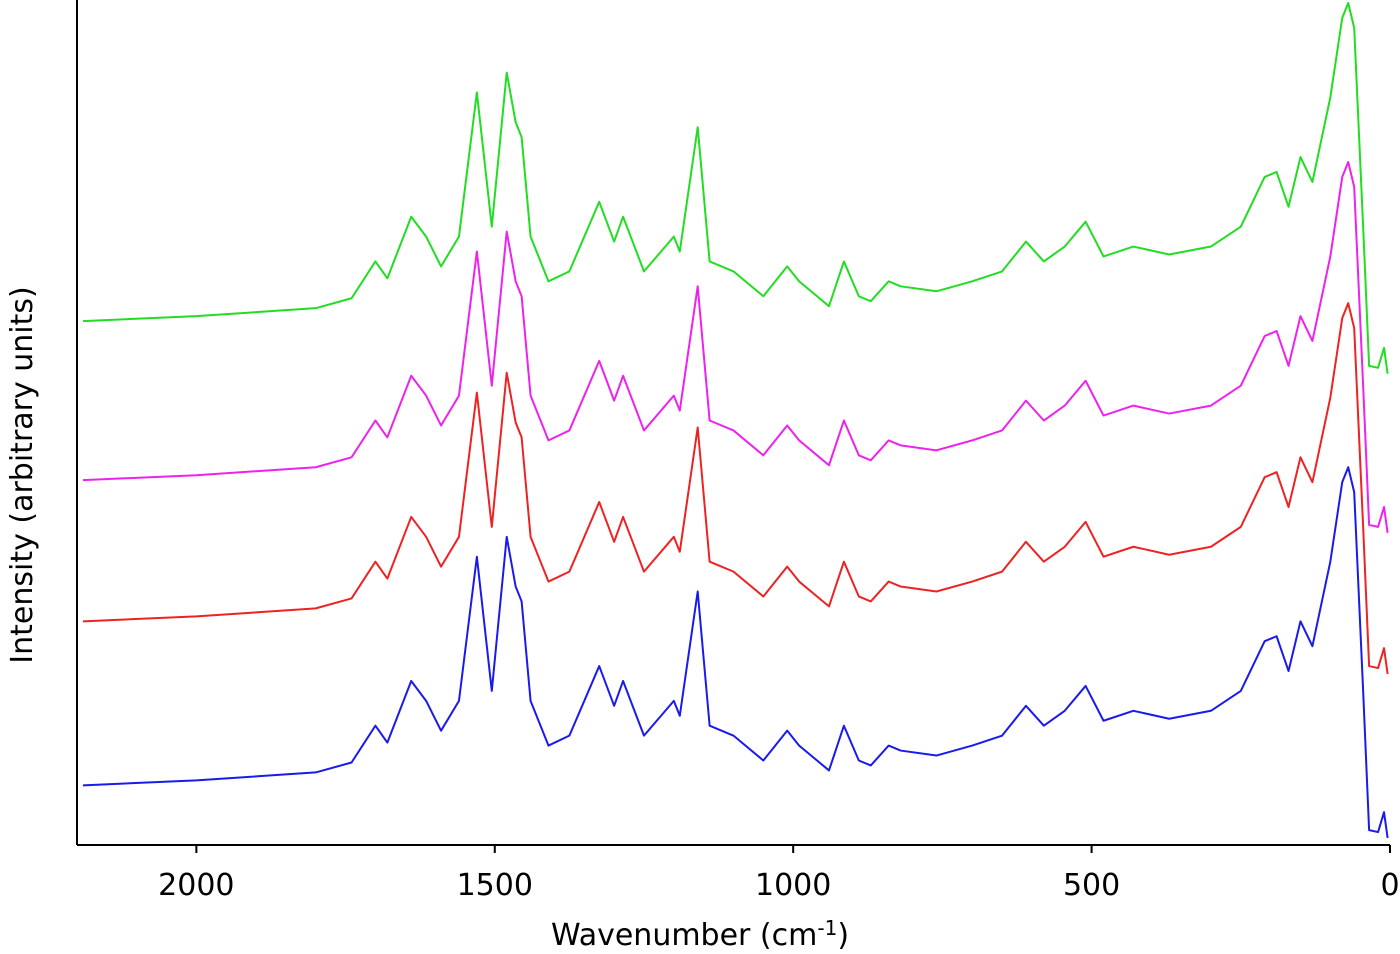 The image size is (1400, 954). What do you see at coordinates (1091, 885) in the screenshot?
I see `x-tick-label: 500` at bounding box center [1091, 885].